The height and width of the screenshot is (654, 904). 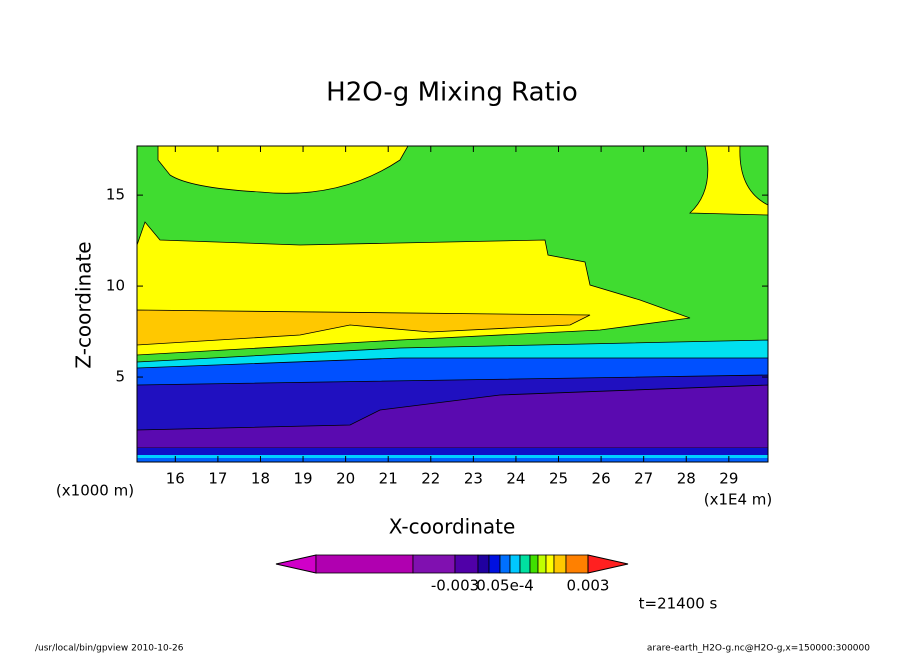 What do you see at coordinates (388, 479) in the screenshot?
I see `x-tick-label: 21` at bounding box center [388, 479].